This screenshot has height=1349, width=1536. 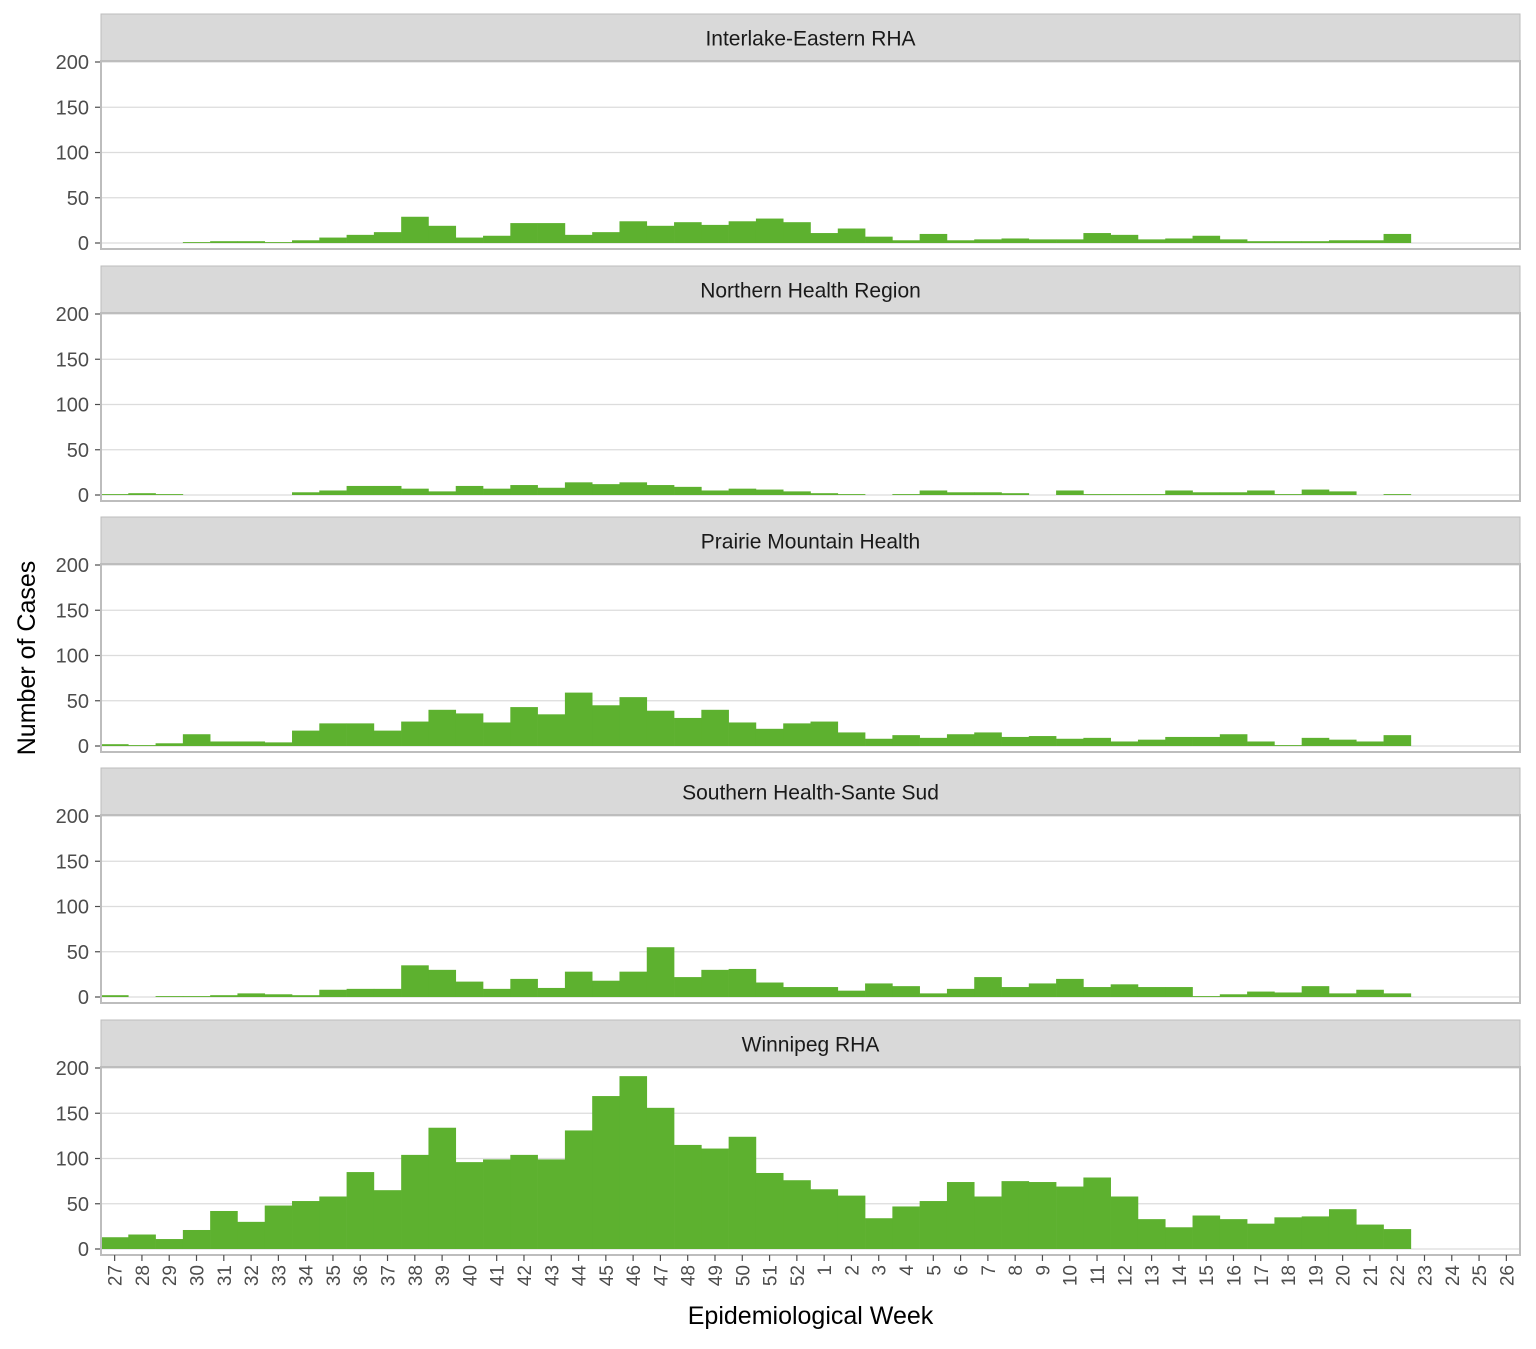 What do you see at coordinates (416, 1275) in the screenshot?
I see `x-tick-label: 38` at bounding box center [416, 1275].